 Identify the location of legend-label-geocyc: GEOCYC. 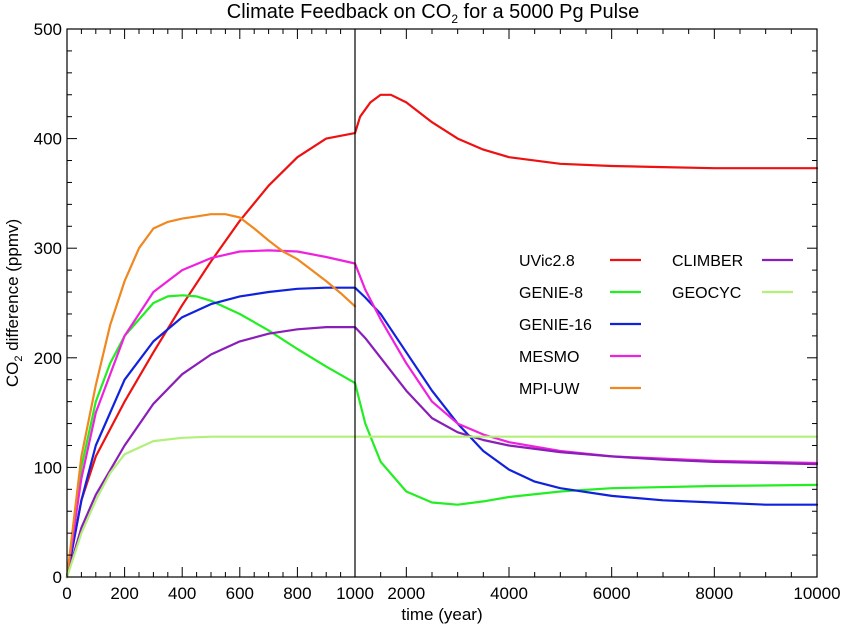
(706, 293).